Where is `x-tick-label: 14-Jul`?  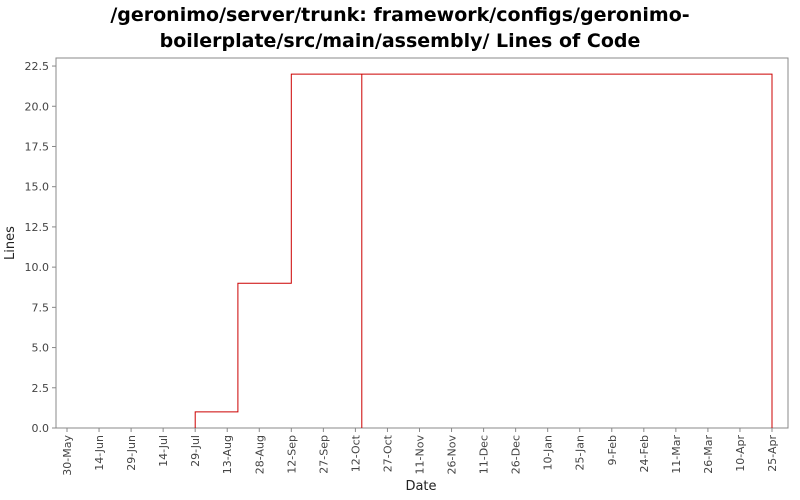 x-tick-label: 14-Jul is located at coordinates (163, 451).